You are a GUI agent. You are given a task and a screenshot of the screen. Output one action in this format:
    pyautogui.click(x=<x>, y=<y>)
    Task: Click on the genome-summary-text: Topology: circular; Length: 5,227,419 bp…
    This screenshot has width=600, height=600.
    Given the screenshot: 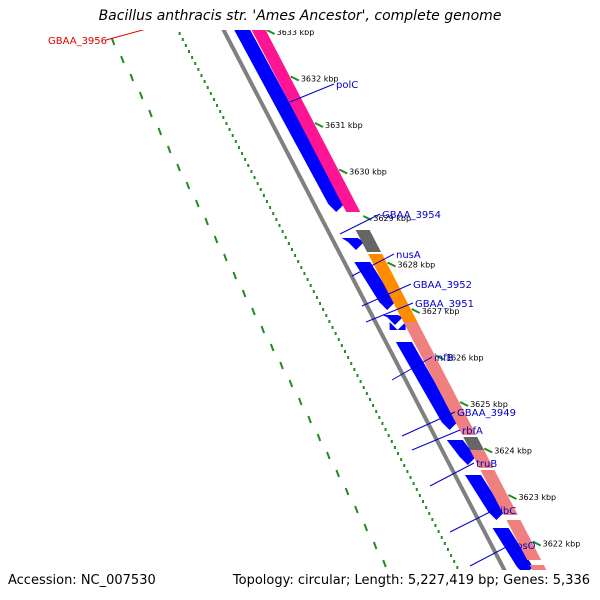 What is the action you would take?
    pyautogui.click(x=411, y=580)
    